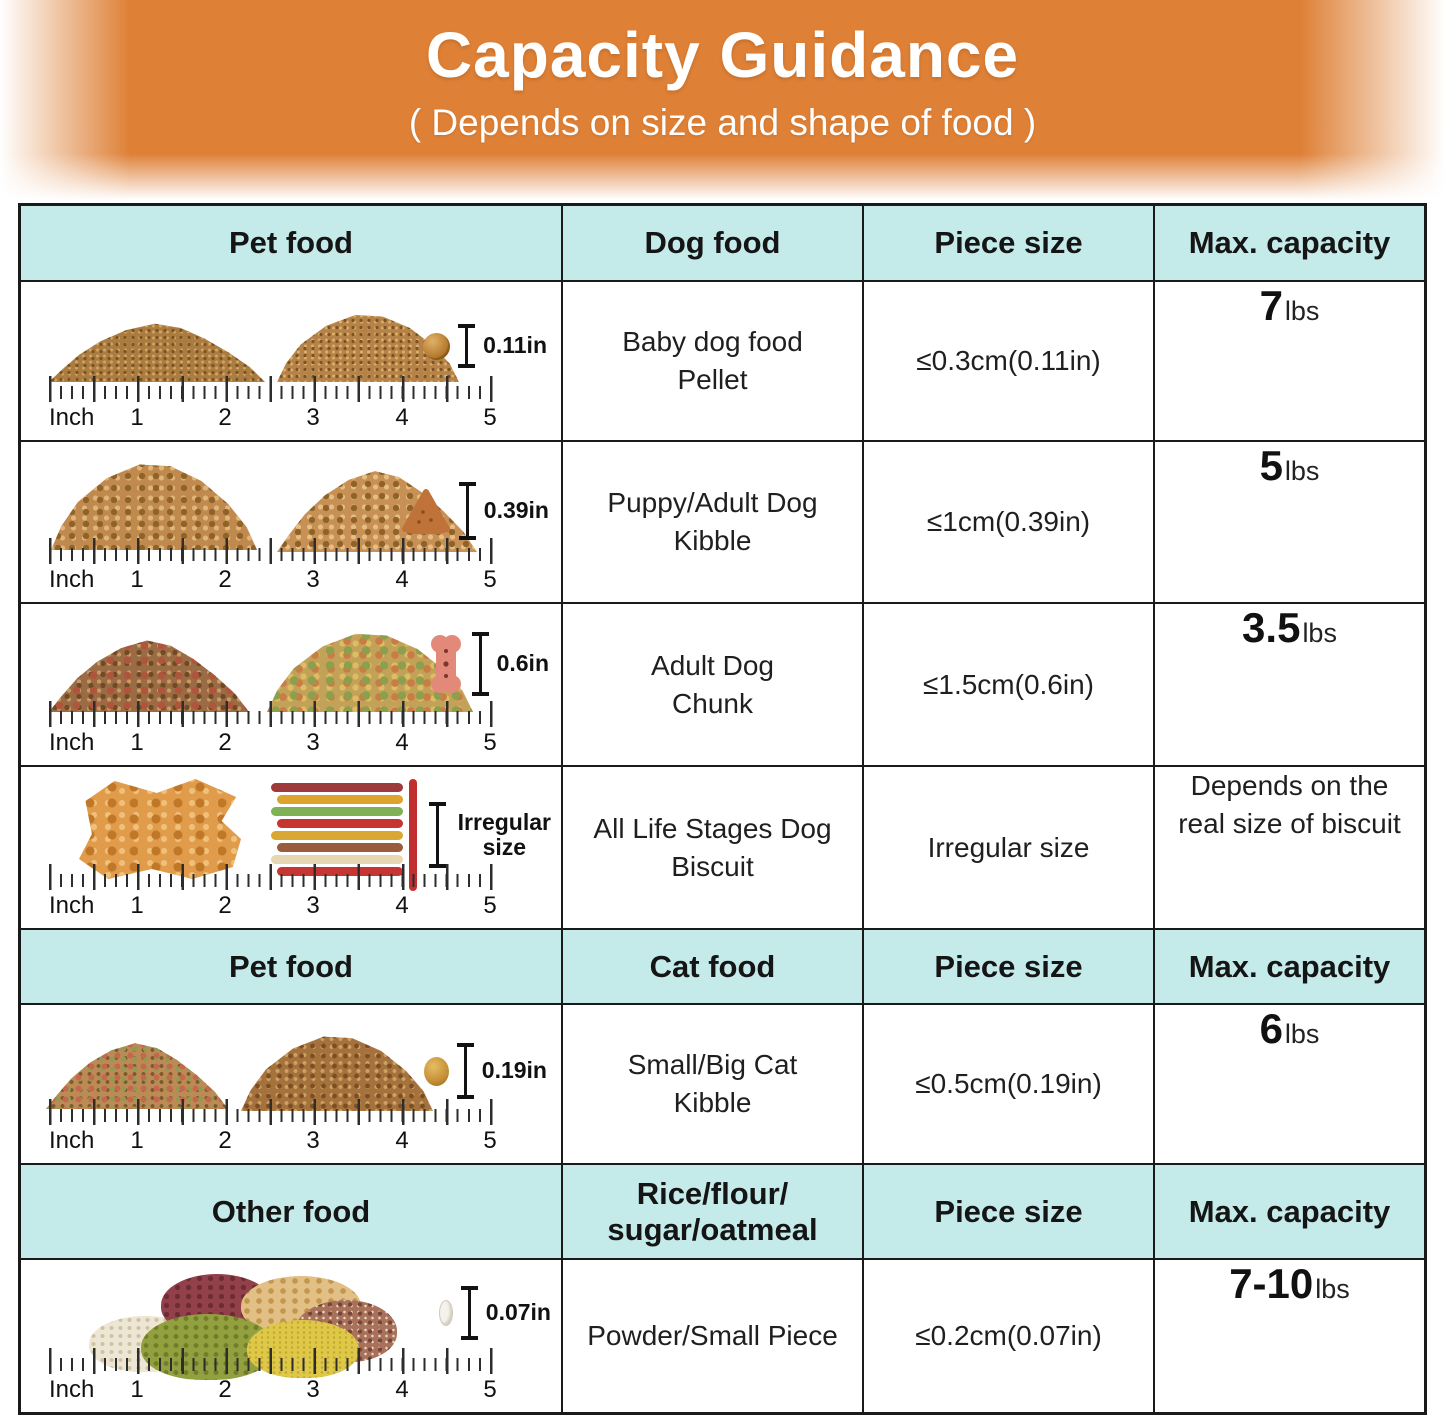  Describe the element at coordinates (713, 361) in the screenshot. I see `food-name-cell: Baby dog food Pellet` at that location.